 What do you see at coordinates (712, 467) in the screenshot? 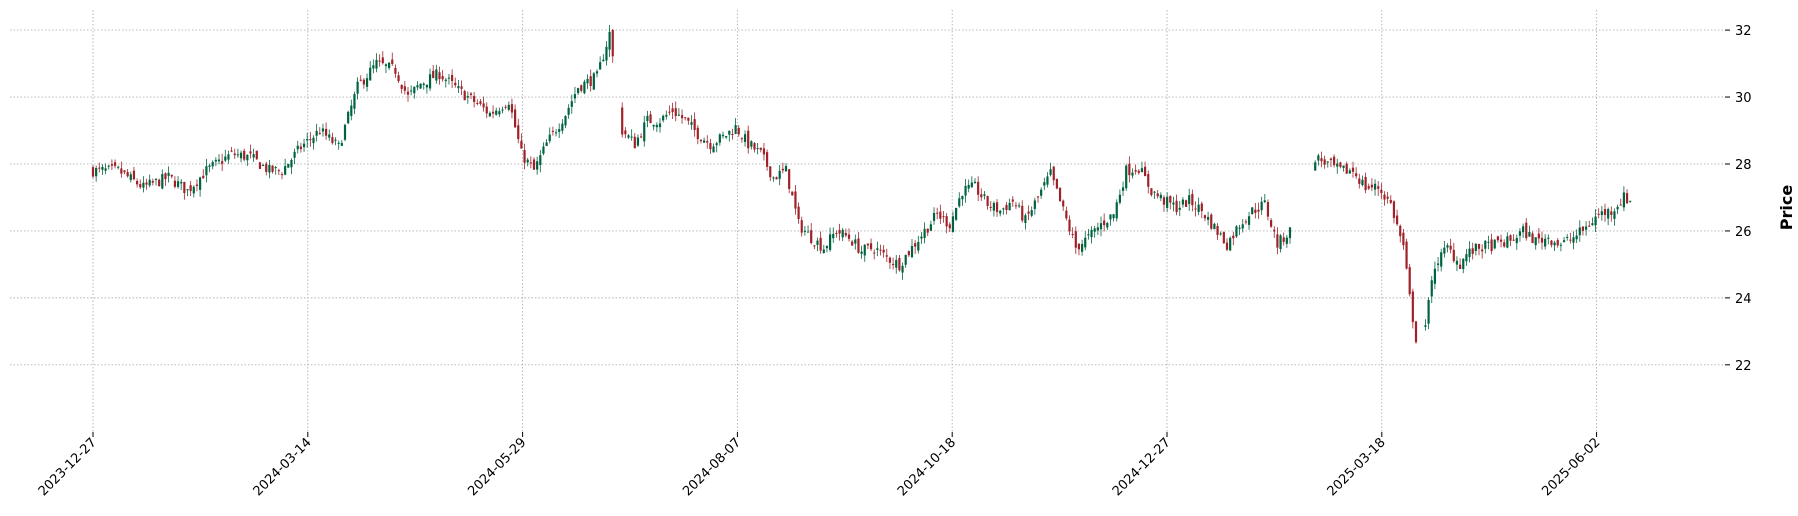
I see `x-tick-label: 2024-08-07` at bounding box center [712, 467].